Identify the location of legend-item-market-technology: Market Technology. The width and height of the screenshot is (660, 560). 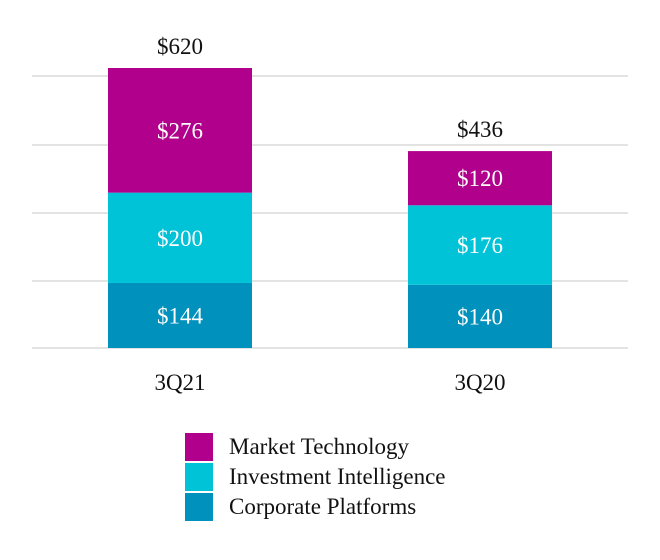
(315, 447).